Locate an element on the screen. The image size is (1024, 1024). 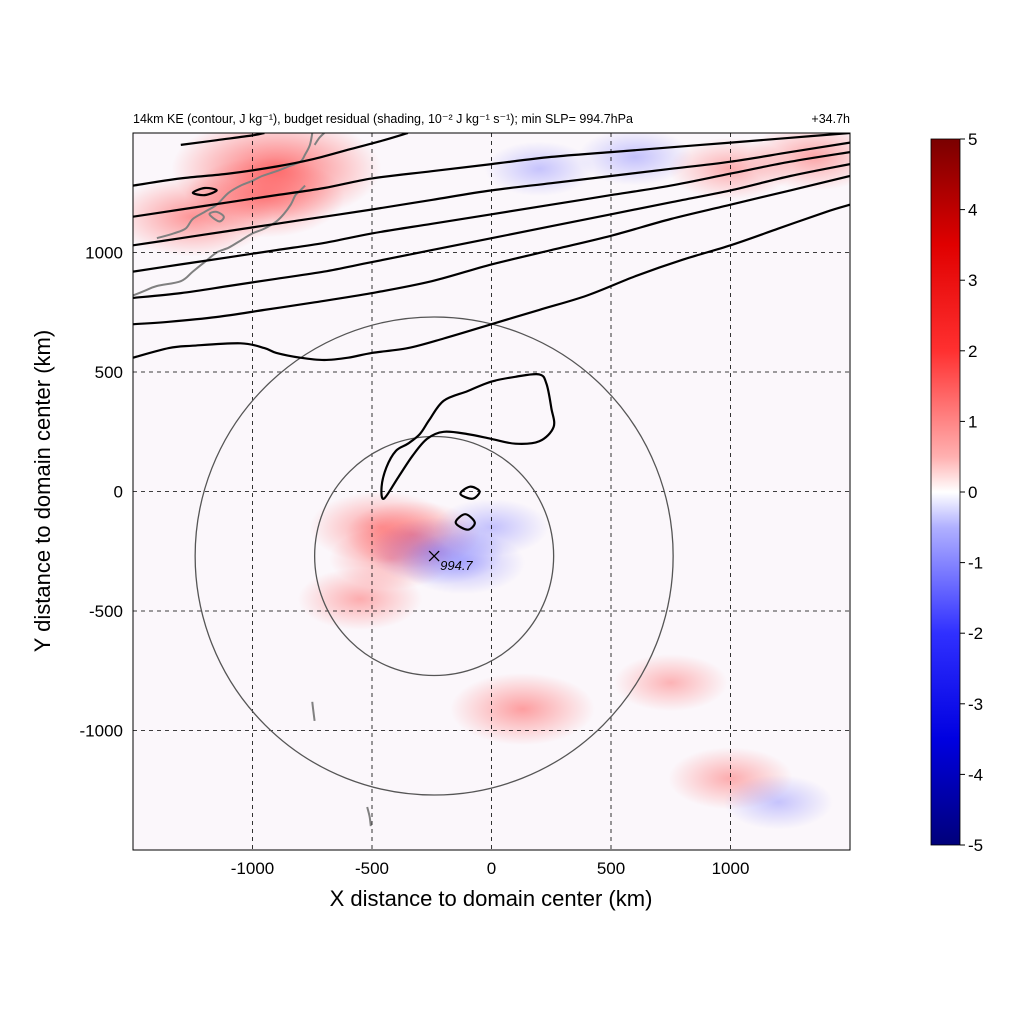
x-tick-label: 0 is located at coordinates (491, 868).